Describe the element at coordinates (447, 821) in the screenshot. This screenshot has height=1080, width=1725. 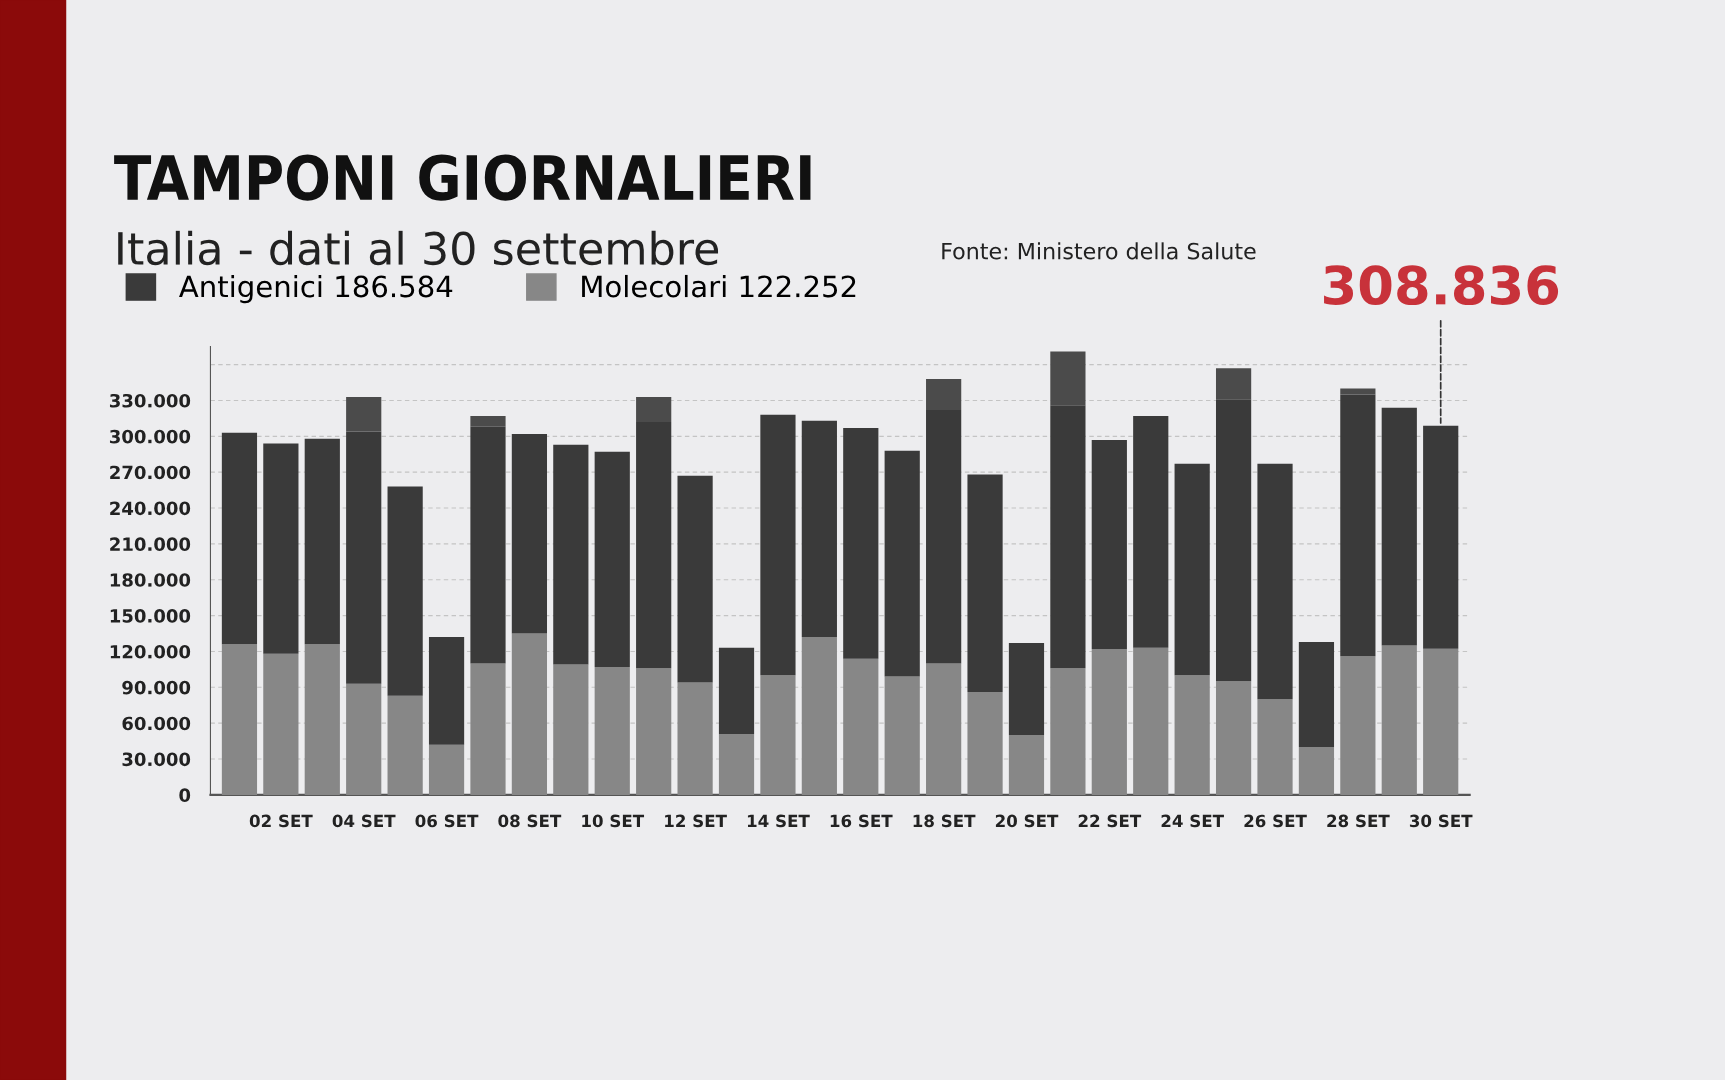
I see `x-tick-label: 06 SET` at that location.